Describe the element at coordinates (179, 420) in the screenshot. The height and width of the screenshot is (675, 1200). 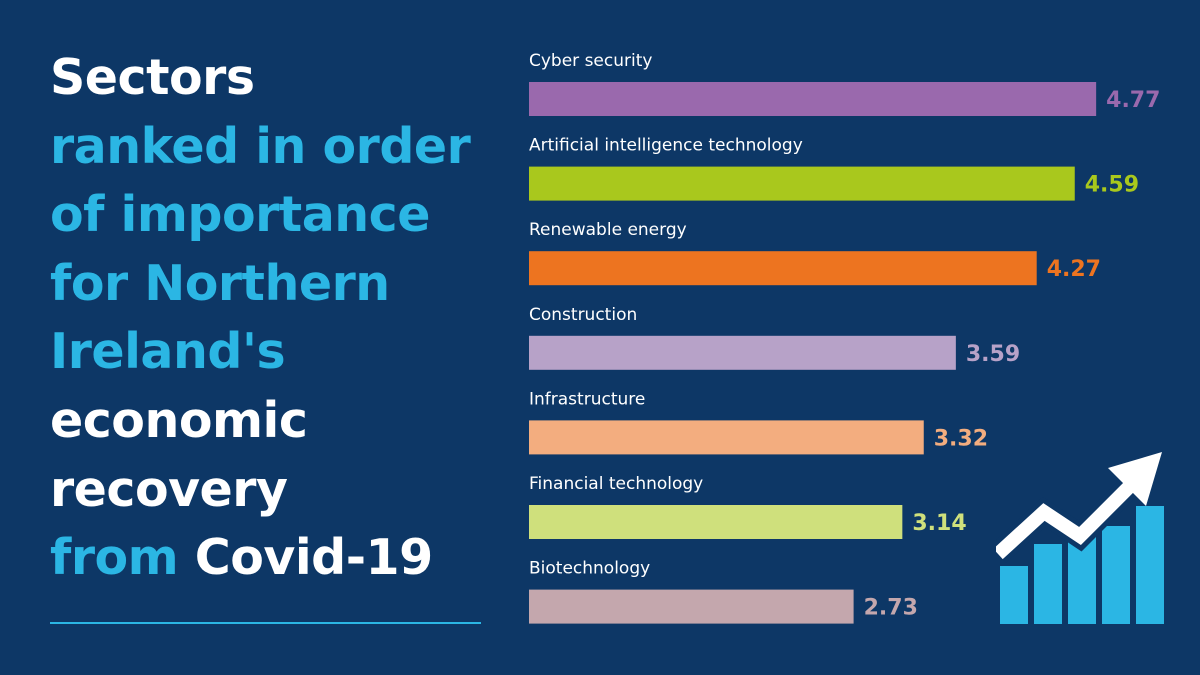
I see `title-segment: economic` at that location.